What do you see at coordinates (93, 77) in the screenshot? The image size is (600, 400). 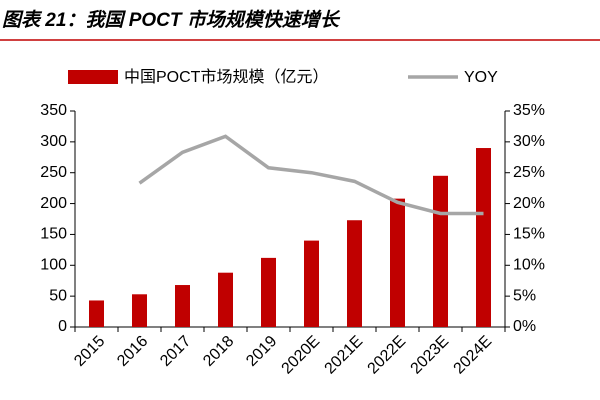 I see `legend-swatch` at bounding box center [93, 77].